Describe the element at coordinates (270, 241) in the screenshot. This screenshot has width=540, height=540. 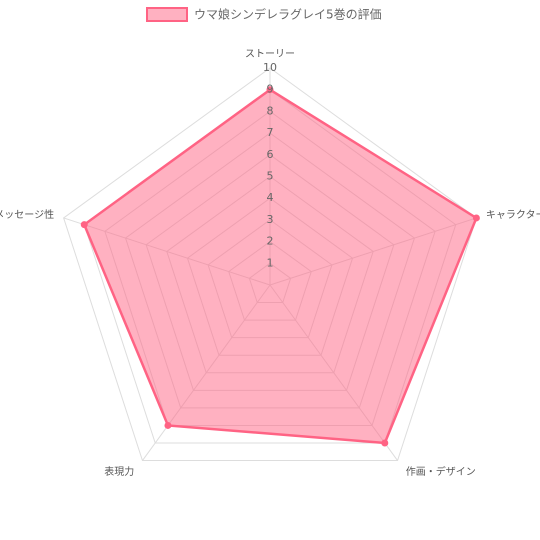
I see `r-tick-label: 2` at that location.